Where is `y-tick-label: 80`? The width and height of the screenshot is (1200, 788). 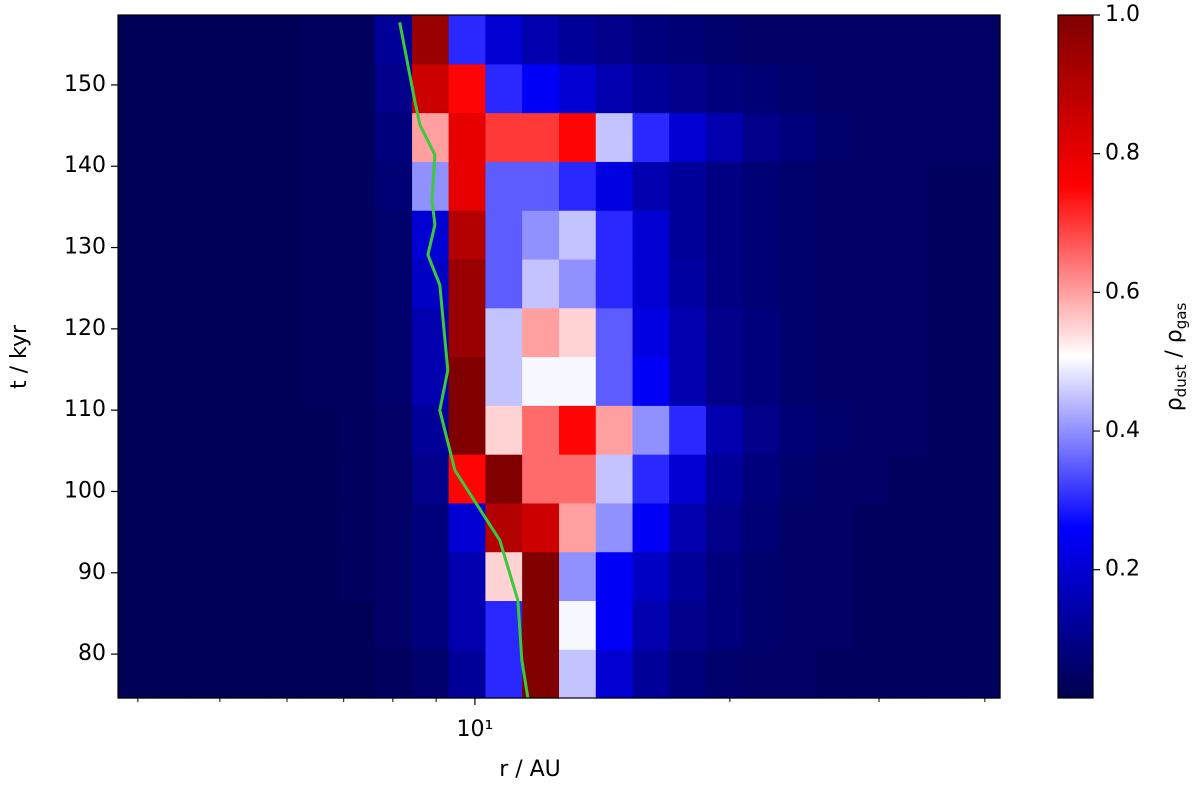 y-tick-label: 80 is located at coordinates (92, 653).